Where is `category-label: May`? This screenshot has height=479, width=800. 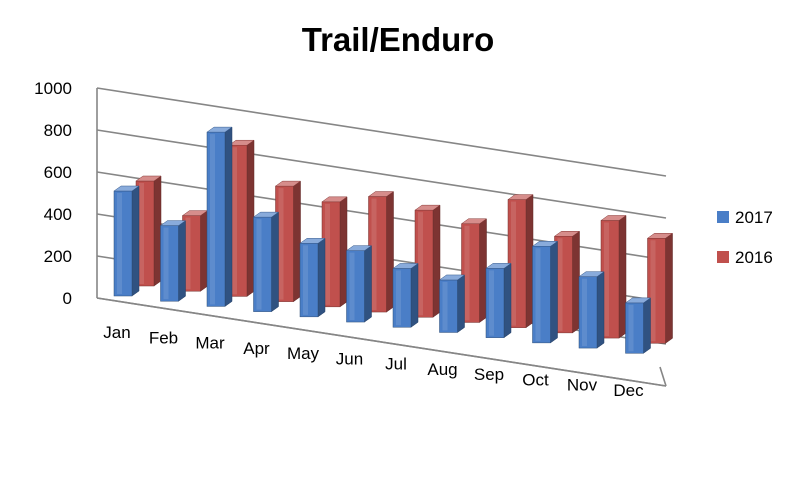 category-label: May is located at coordinates (303, 353).